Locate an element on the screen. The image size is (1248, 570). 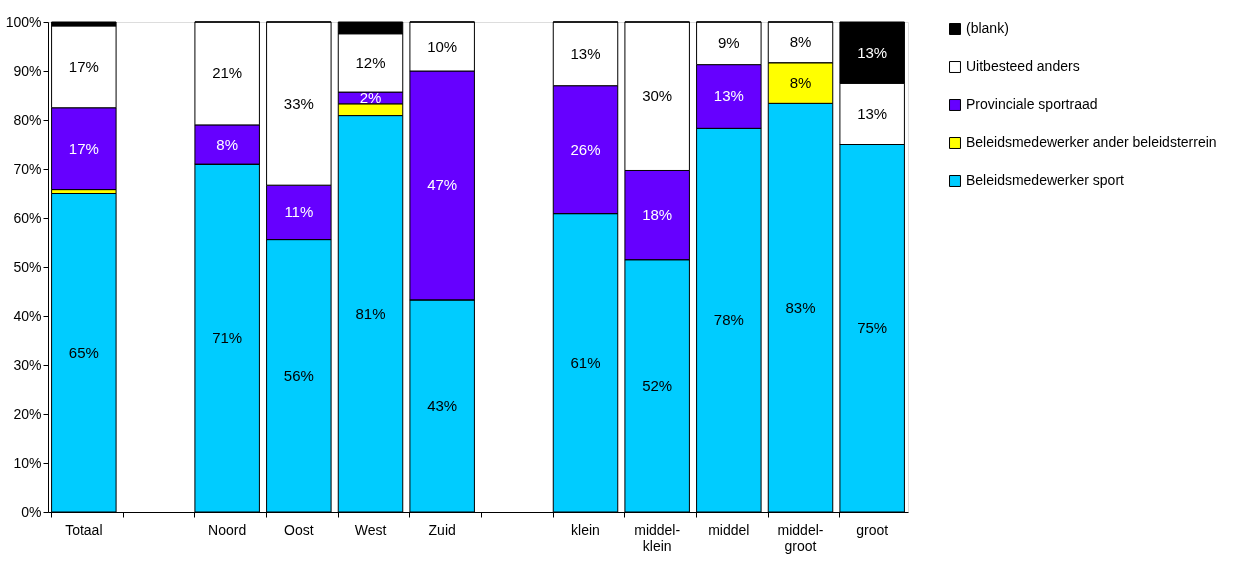
data-label: 52% is located at coordinates (657, 385).